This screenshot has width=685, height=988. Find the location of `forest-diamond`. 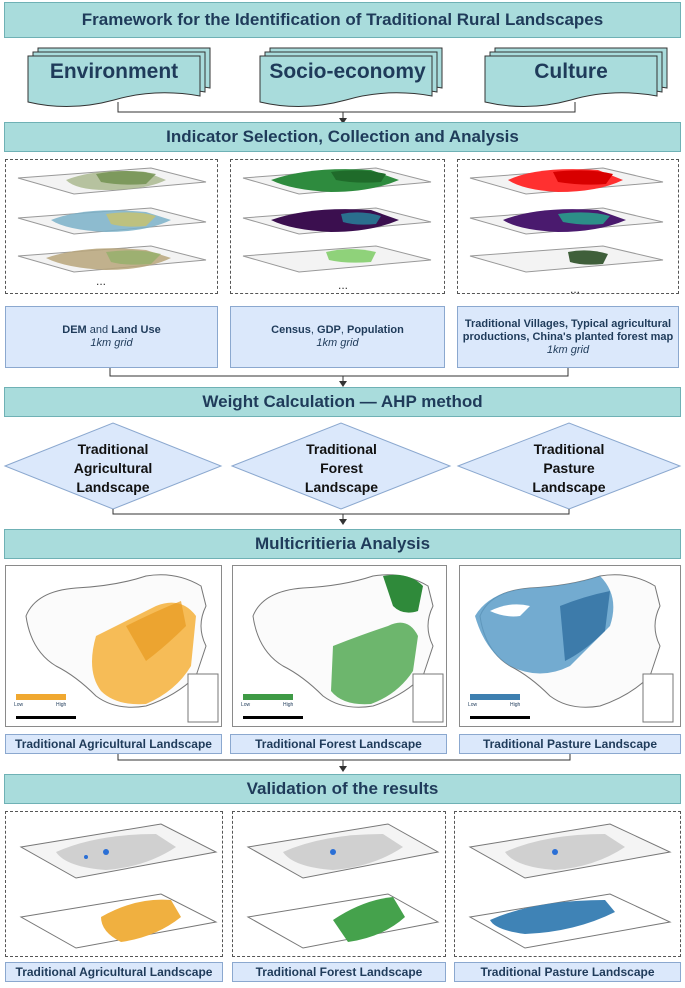

forest-diamond is located at coordinates (341, 466).